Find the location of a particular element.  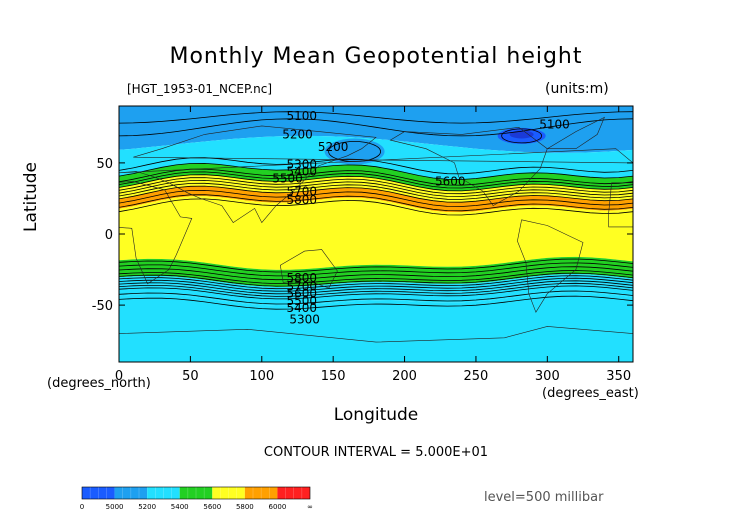

low-core-canada is located at coordinates (521, 134).